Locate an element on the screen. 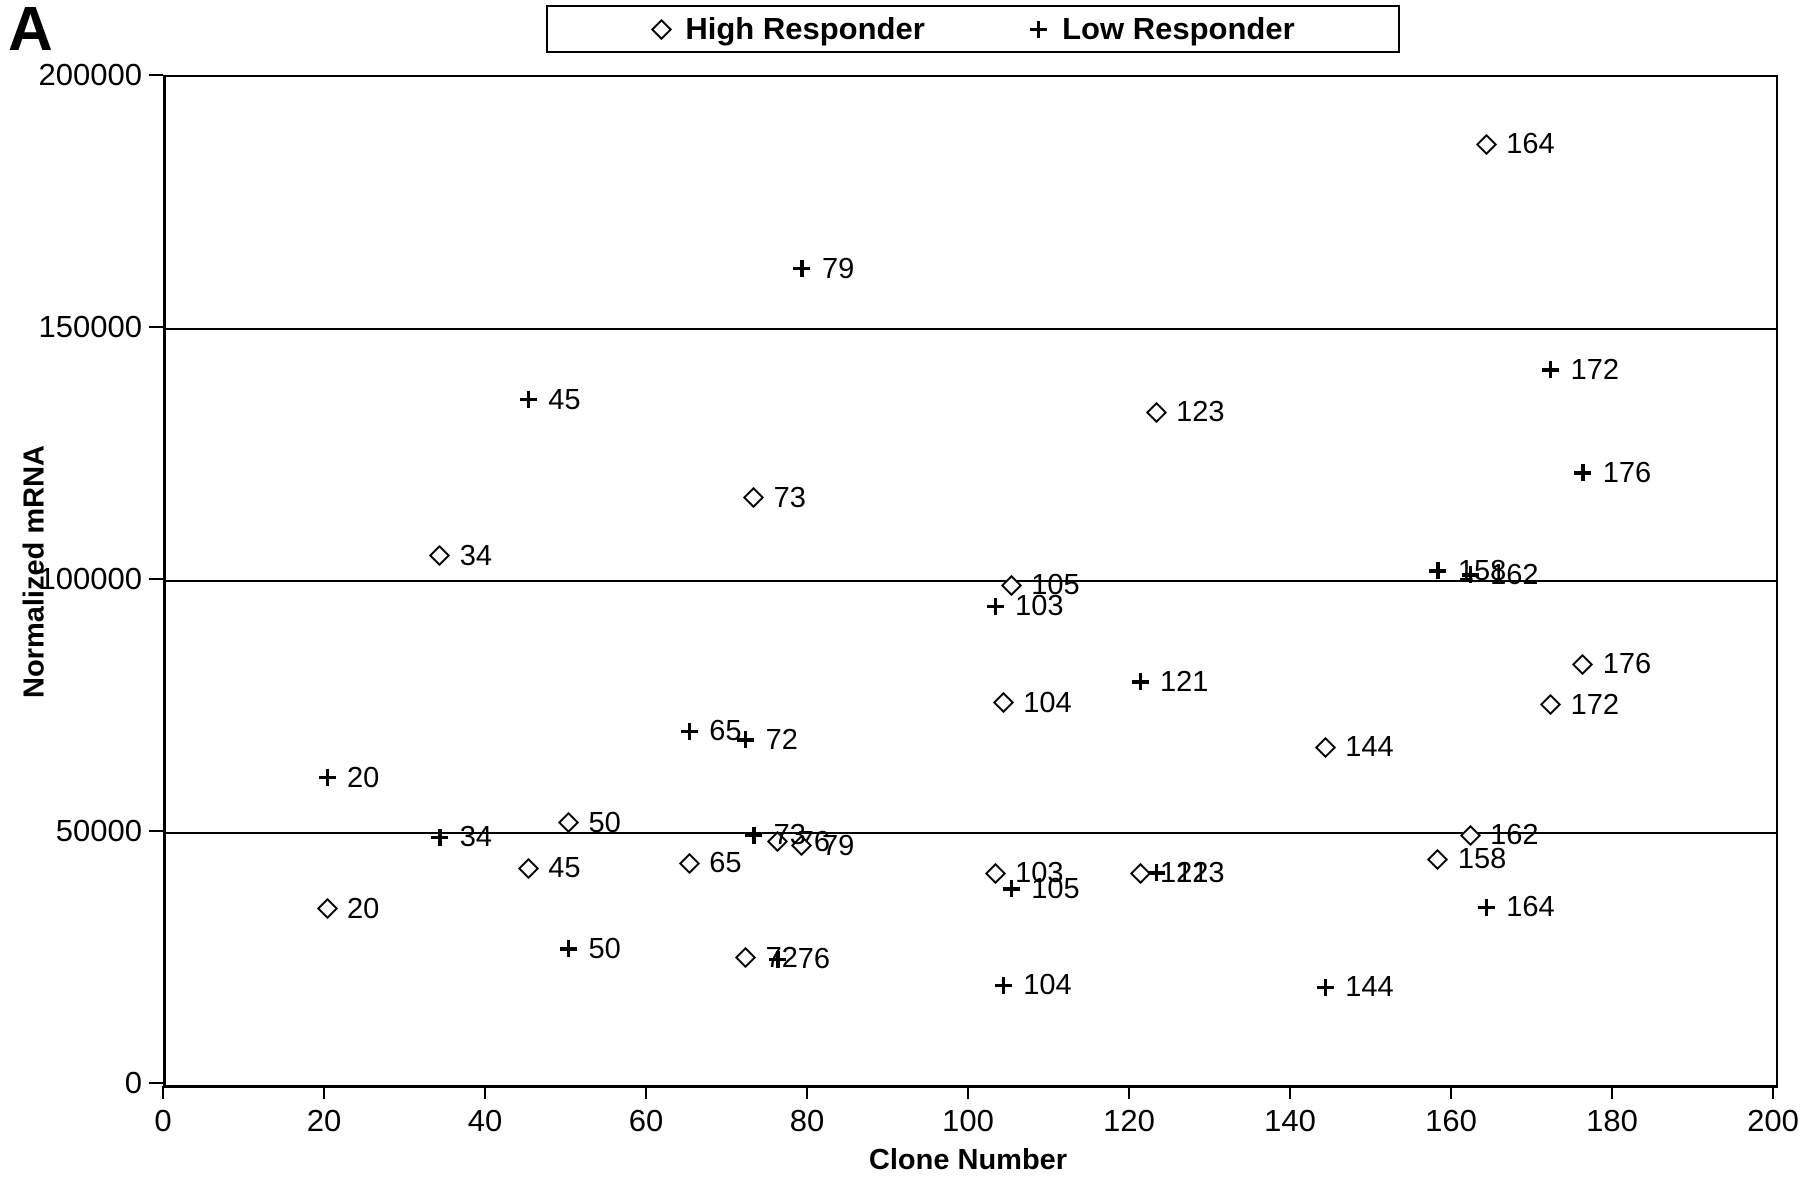  y-tick-label-0: 0 is located at coordinates (133, 1082).